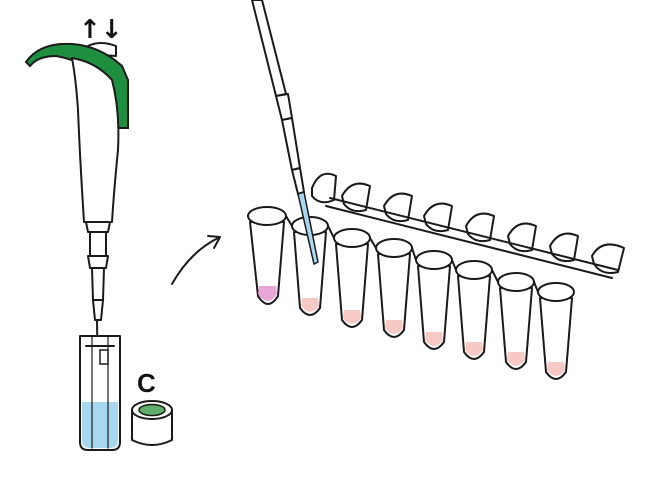 This screenshot has height=477, width=653. I want to click on plunger-arrows: ↑↓, so click(101, 30).